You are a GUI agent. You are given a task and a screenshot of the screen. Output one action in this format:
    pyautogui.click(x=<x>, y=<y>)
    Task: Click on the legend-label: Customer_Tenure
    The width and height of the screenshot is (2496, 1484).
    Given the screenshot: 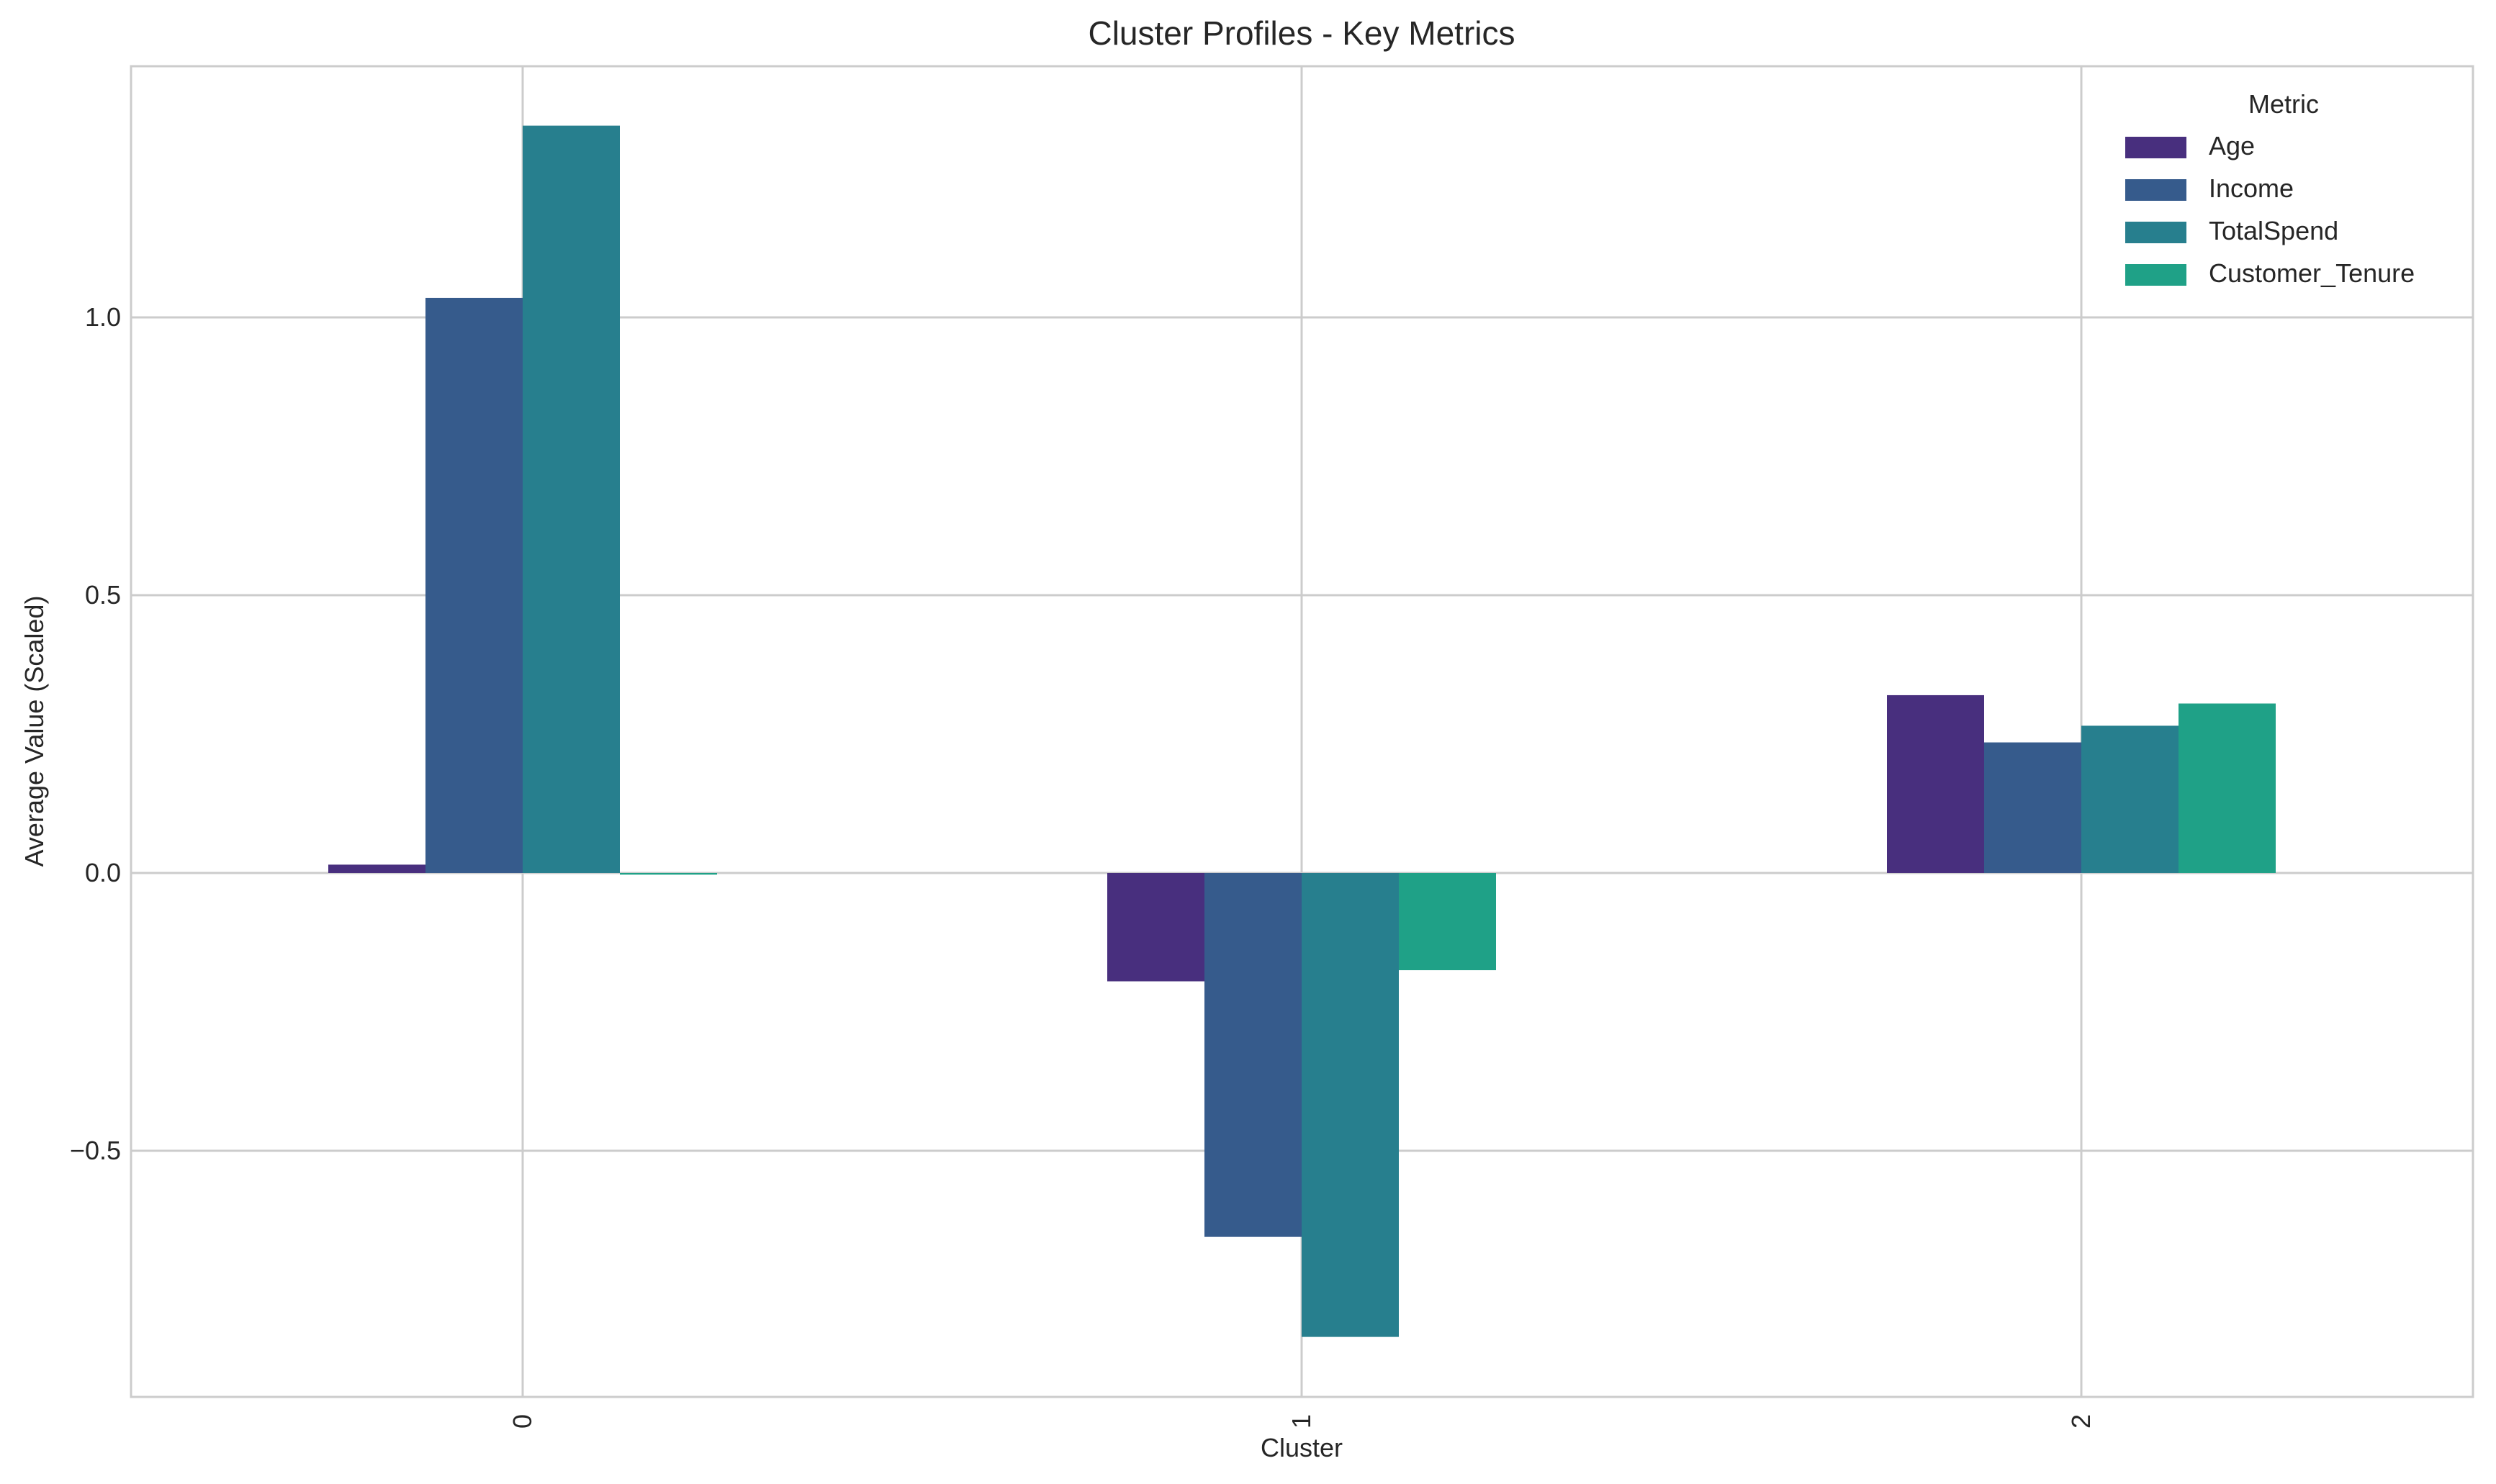 What is the action you would take?
    pyautogui.click(x=2312, y=273)
    